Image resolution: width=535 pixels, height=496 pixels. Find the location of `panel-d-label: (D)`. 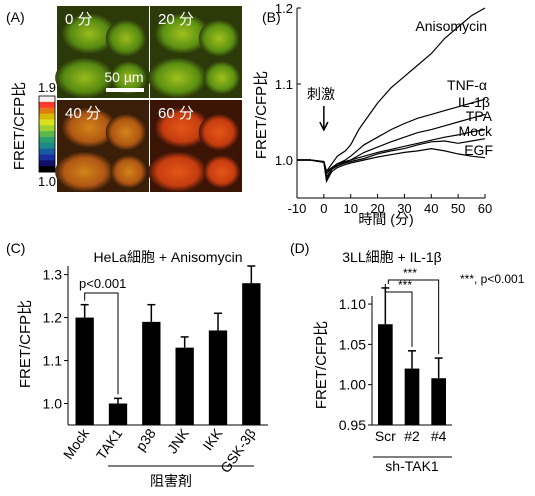

panel-d-label: (D) is located at coordinates (299, 248).